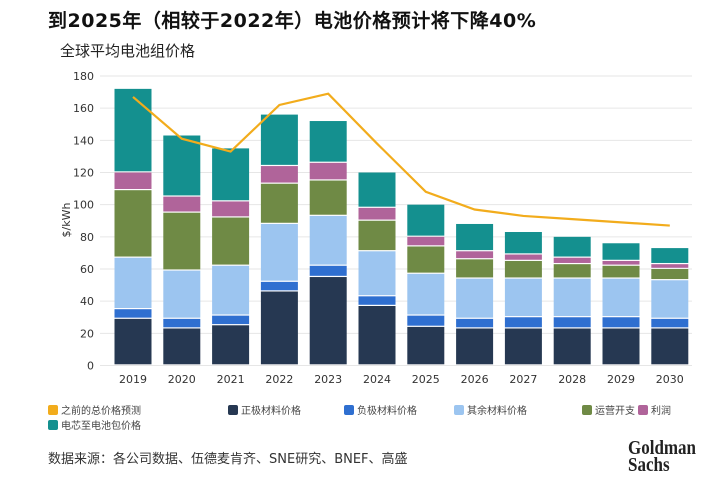  What do you see at coordinates (228, 459) in the screenshot?
I see `data-source: 数据来源：各公司数据、伍德麦肯齐、SNE研究、BNEF、高盛` at bounding box center [228, 459].